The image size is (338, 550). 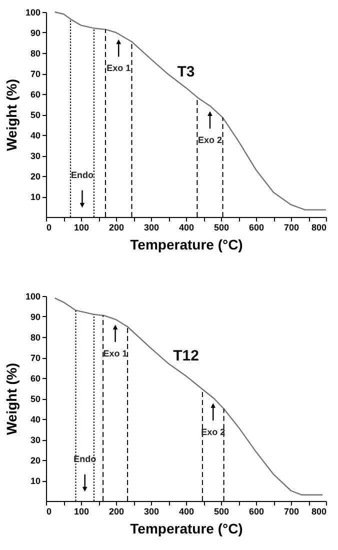 I want to click on text: T12, so click(x=186, y=355).